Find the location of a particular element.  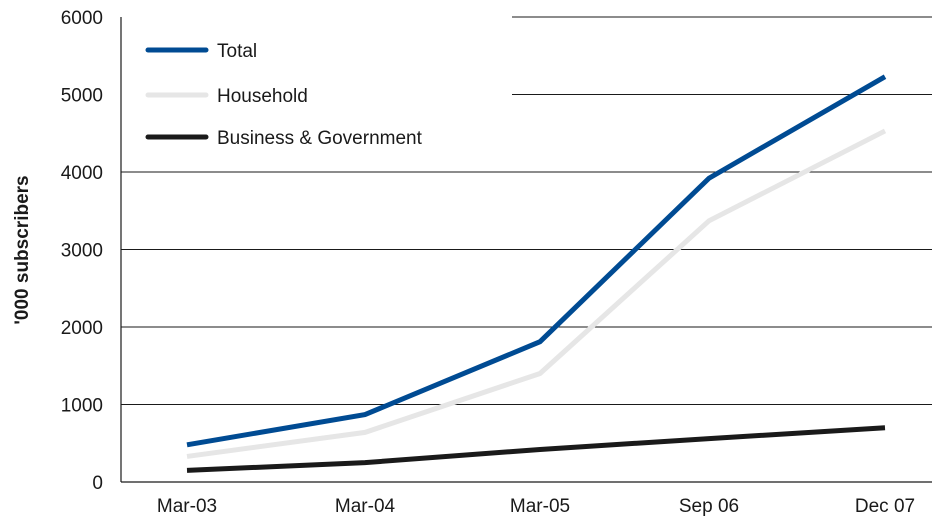

legend-label-household: Household is located at coordinates (262, 96).